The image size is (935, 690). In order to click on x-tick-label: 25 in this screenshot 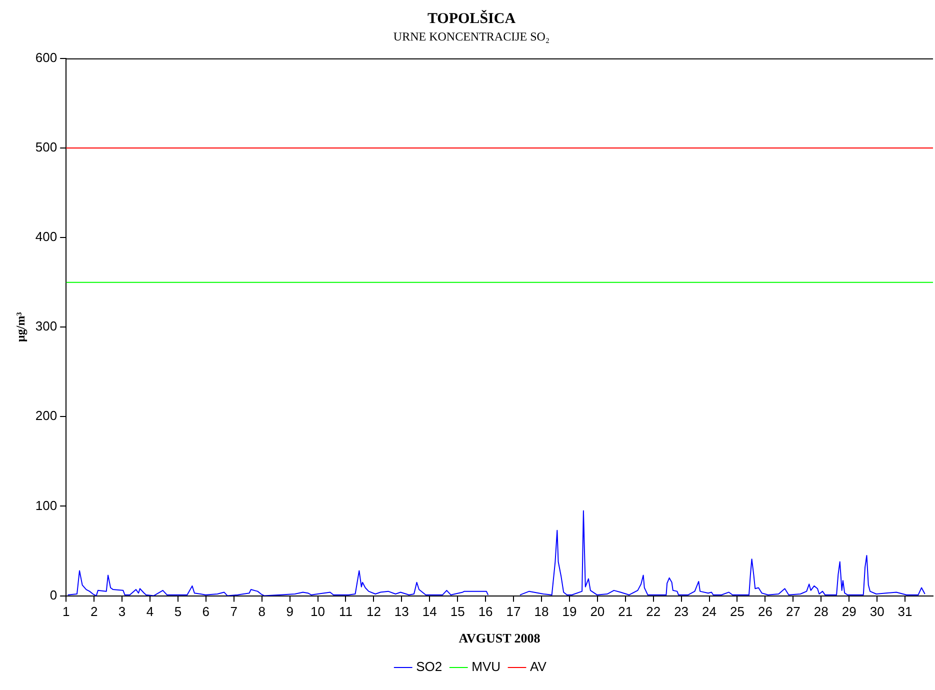, I will do `click(737, 612)`.